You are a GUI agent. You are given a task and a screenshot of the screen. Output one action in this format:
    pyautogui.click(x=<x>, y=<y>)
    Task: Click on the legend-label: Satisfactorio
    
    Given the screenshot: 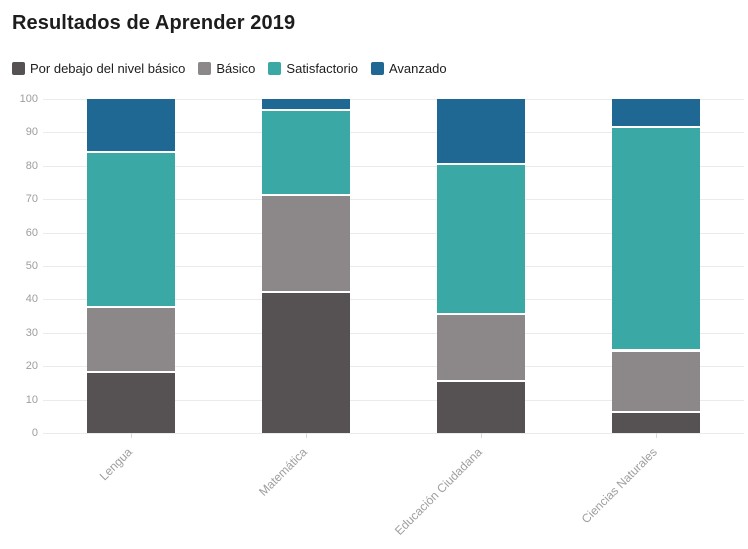 What is the action you would take?
    pyautogui.click(x=322, y=68)
    